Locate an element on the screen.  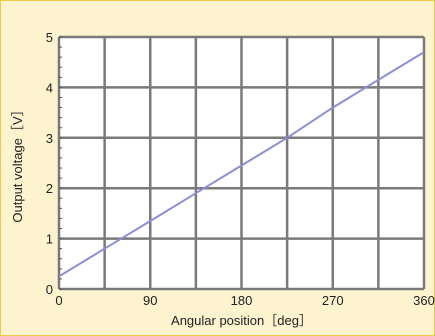
y-tick-label: 2 is located at coordinates (49, 188).